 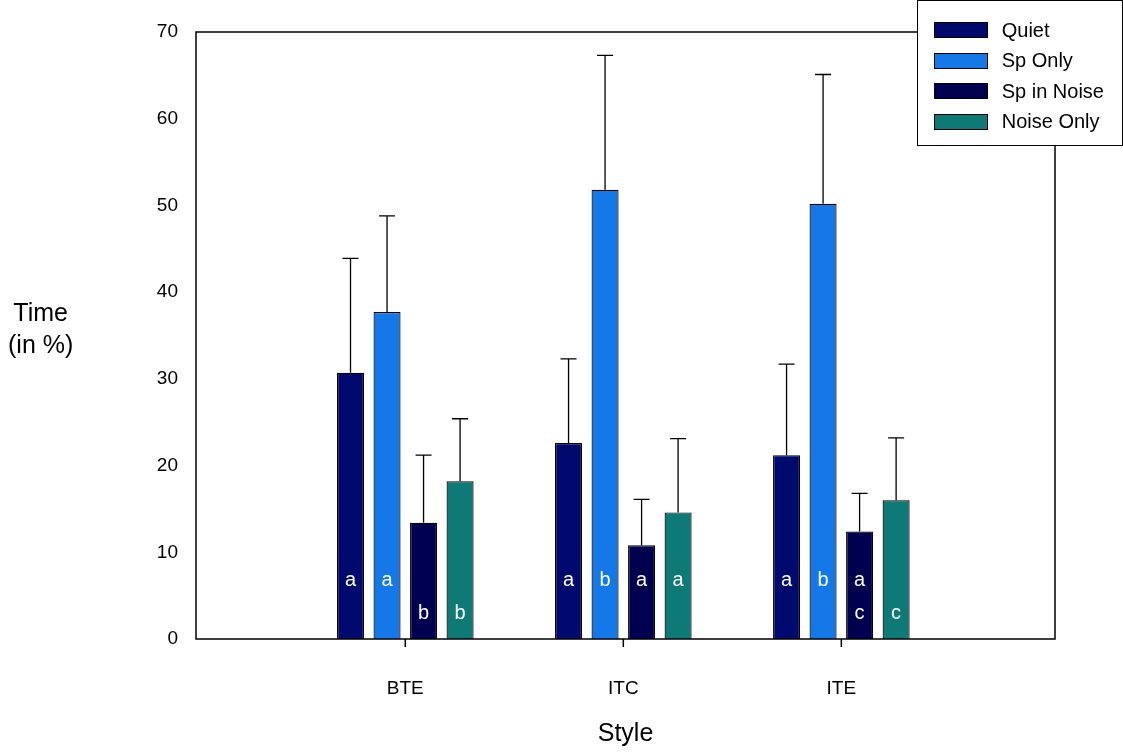 I want to click on data-label: a c, so click(x=860, y=595).